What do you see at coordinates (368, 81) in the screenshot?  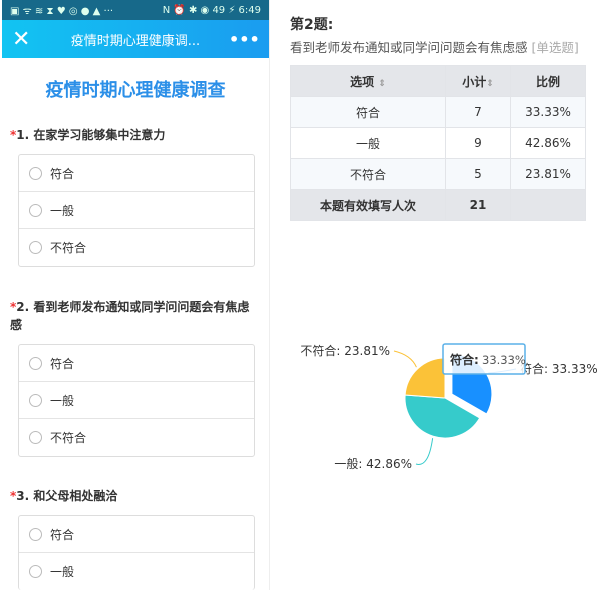 I see `header-option: 选项 ⇕` at bounding box center [368, 81].